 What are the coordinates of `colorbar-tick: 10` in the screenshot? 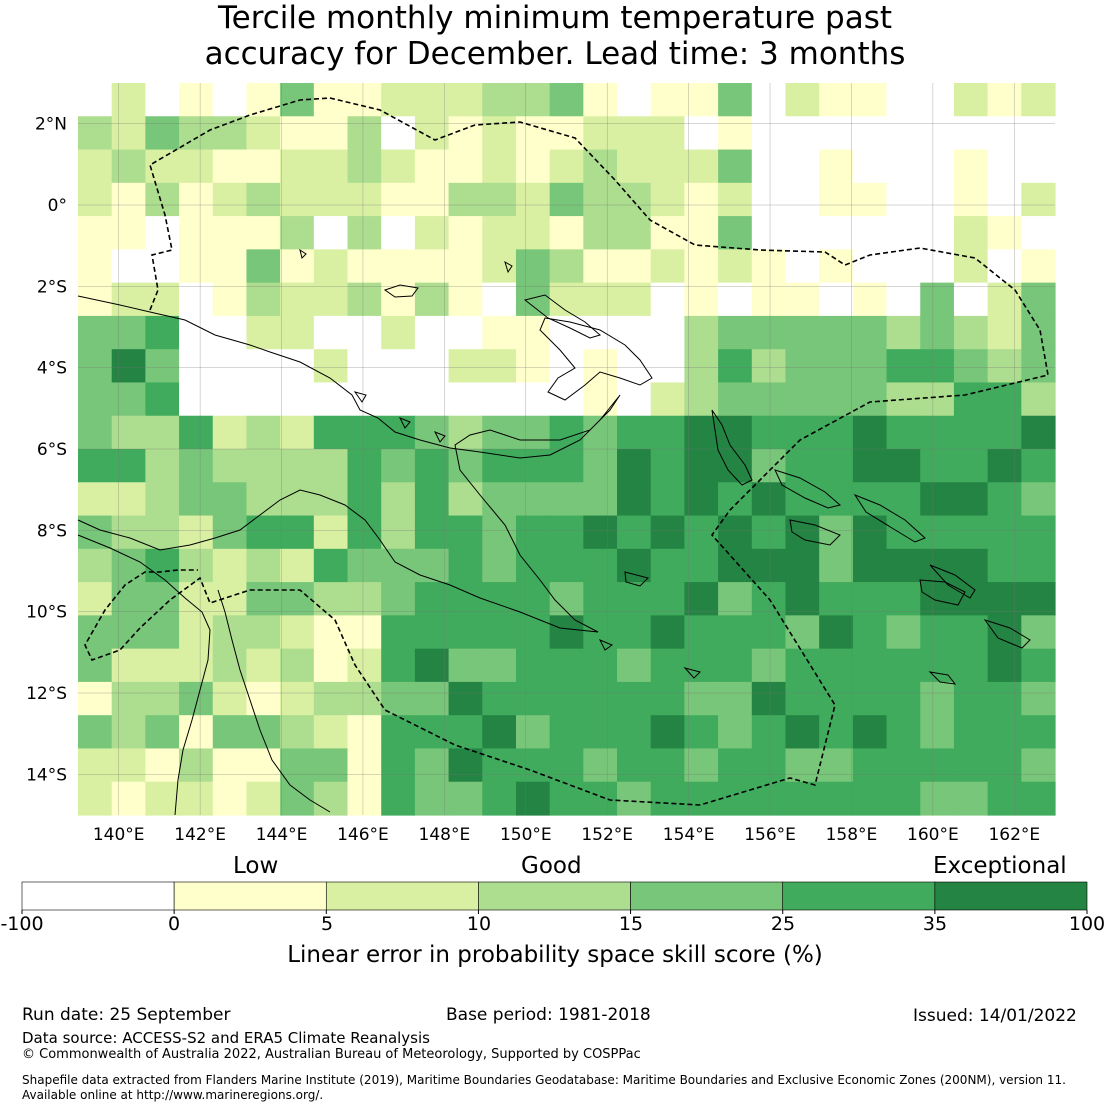 It's located at (479, 924).